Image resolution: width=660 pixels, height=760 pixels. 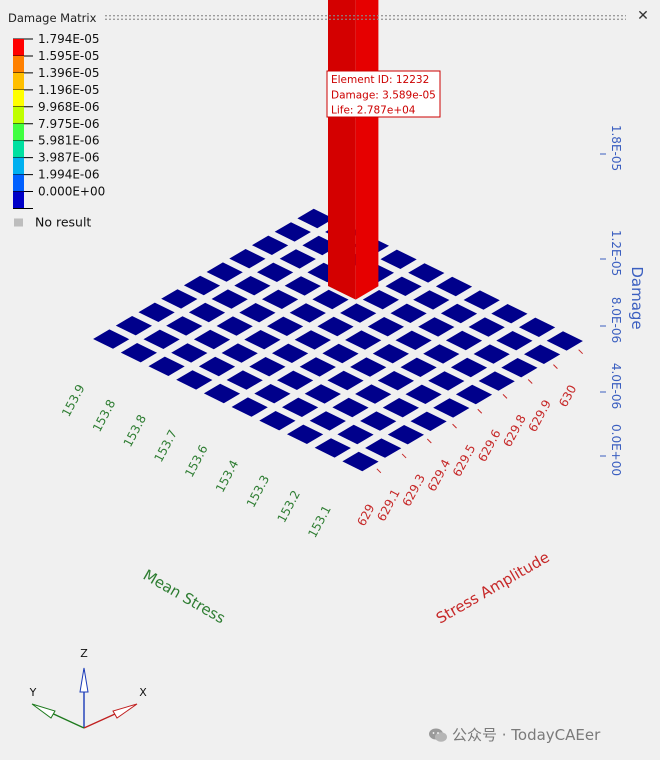 I want to click on watermark: 公众号 · TodayCAEer, so click(x=514, y=734).